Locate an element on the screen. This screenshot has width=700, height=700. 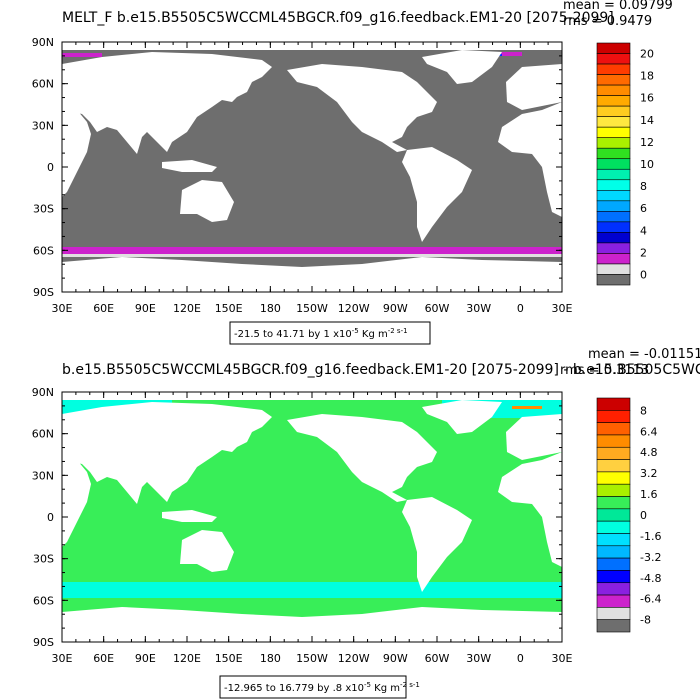
lon-label: 60W is located at coordinates (437, 308).